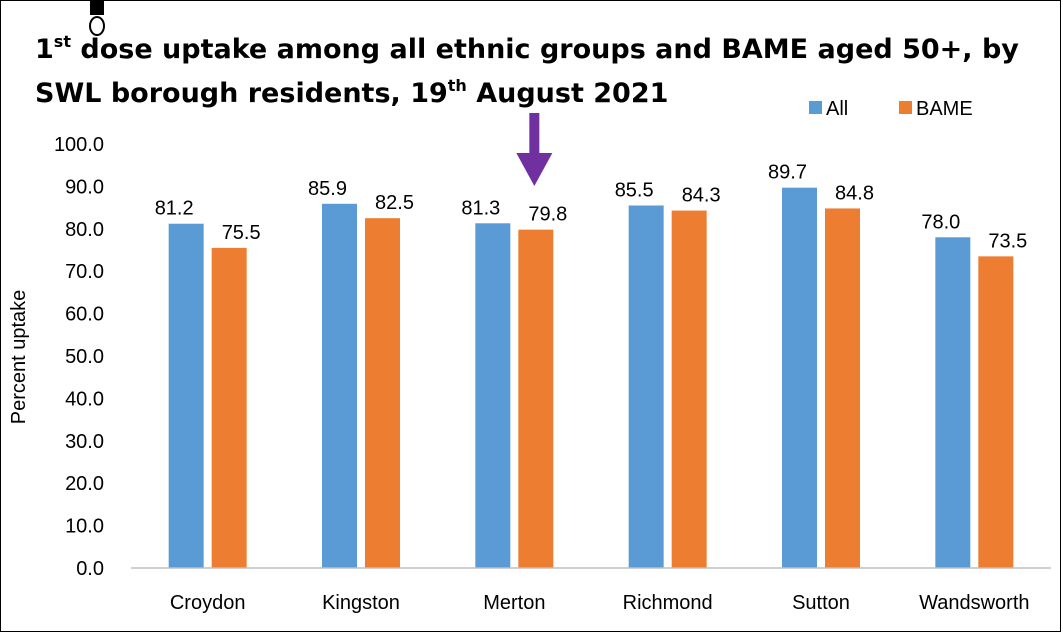 The image size is (1063, 634). What do you see at coordinates (174, 209) in the screenshot?
I see `data-label-all-croydon: 81.2` at bounding box center [174, 209].